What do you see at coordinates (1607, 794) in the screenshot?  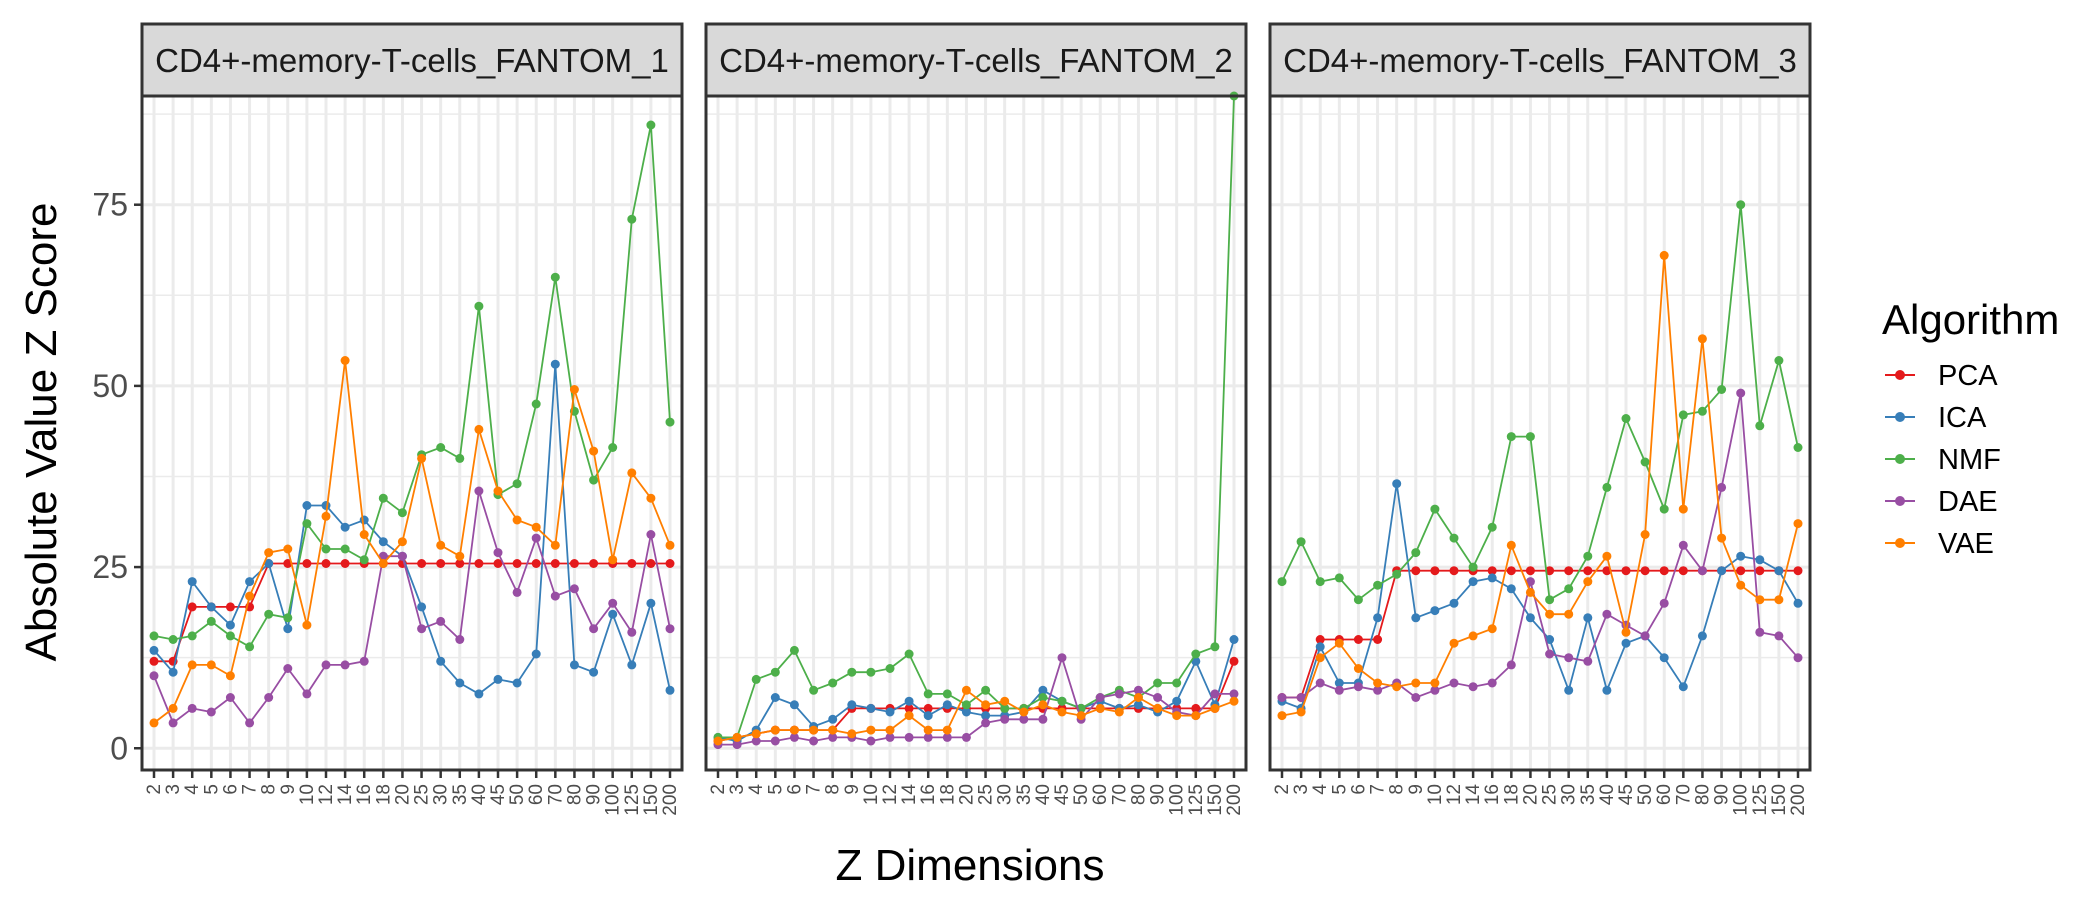 I see `x-tick-label: 40` at bounding box center [1607, 794].